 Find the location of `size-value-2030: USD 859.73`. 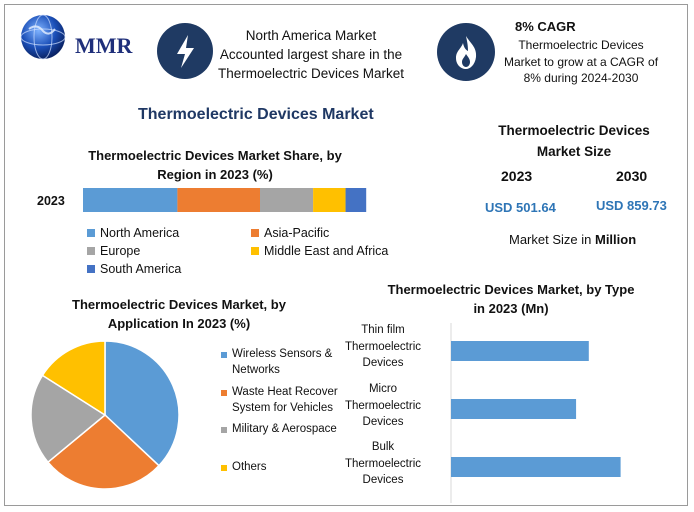

size-value-2030: USD 859.73 is located at coordinates (631, 205).